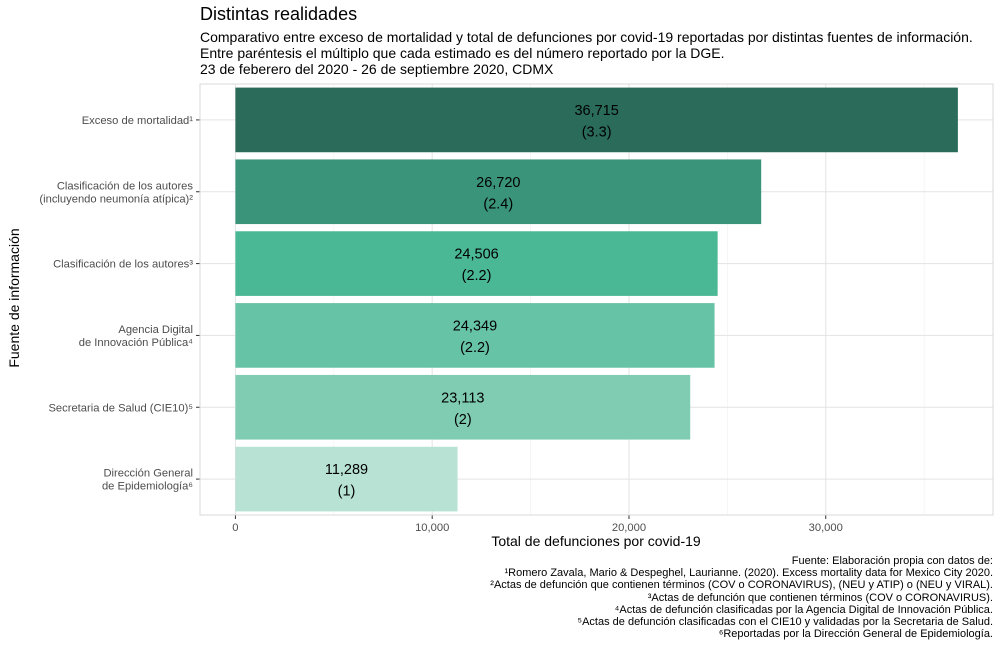 The width and height of the screenshot is (1000, 650). I want to click on bar-multiple-label: (1), so click(347, 492).